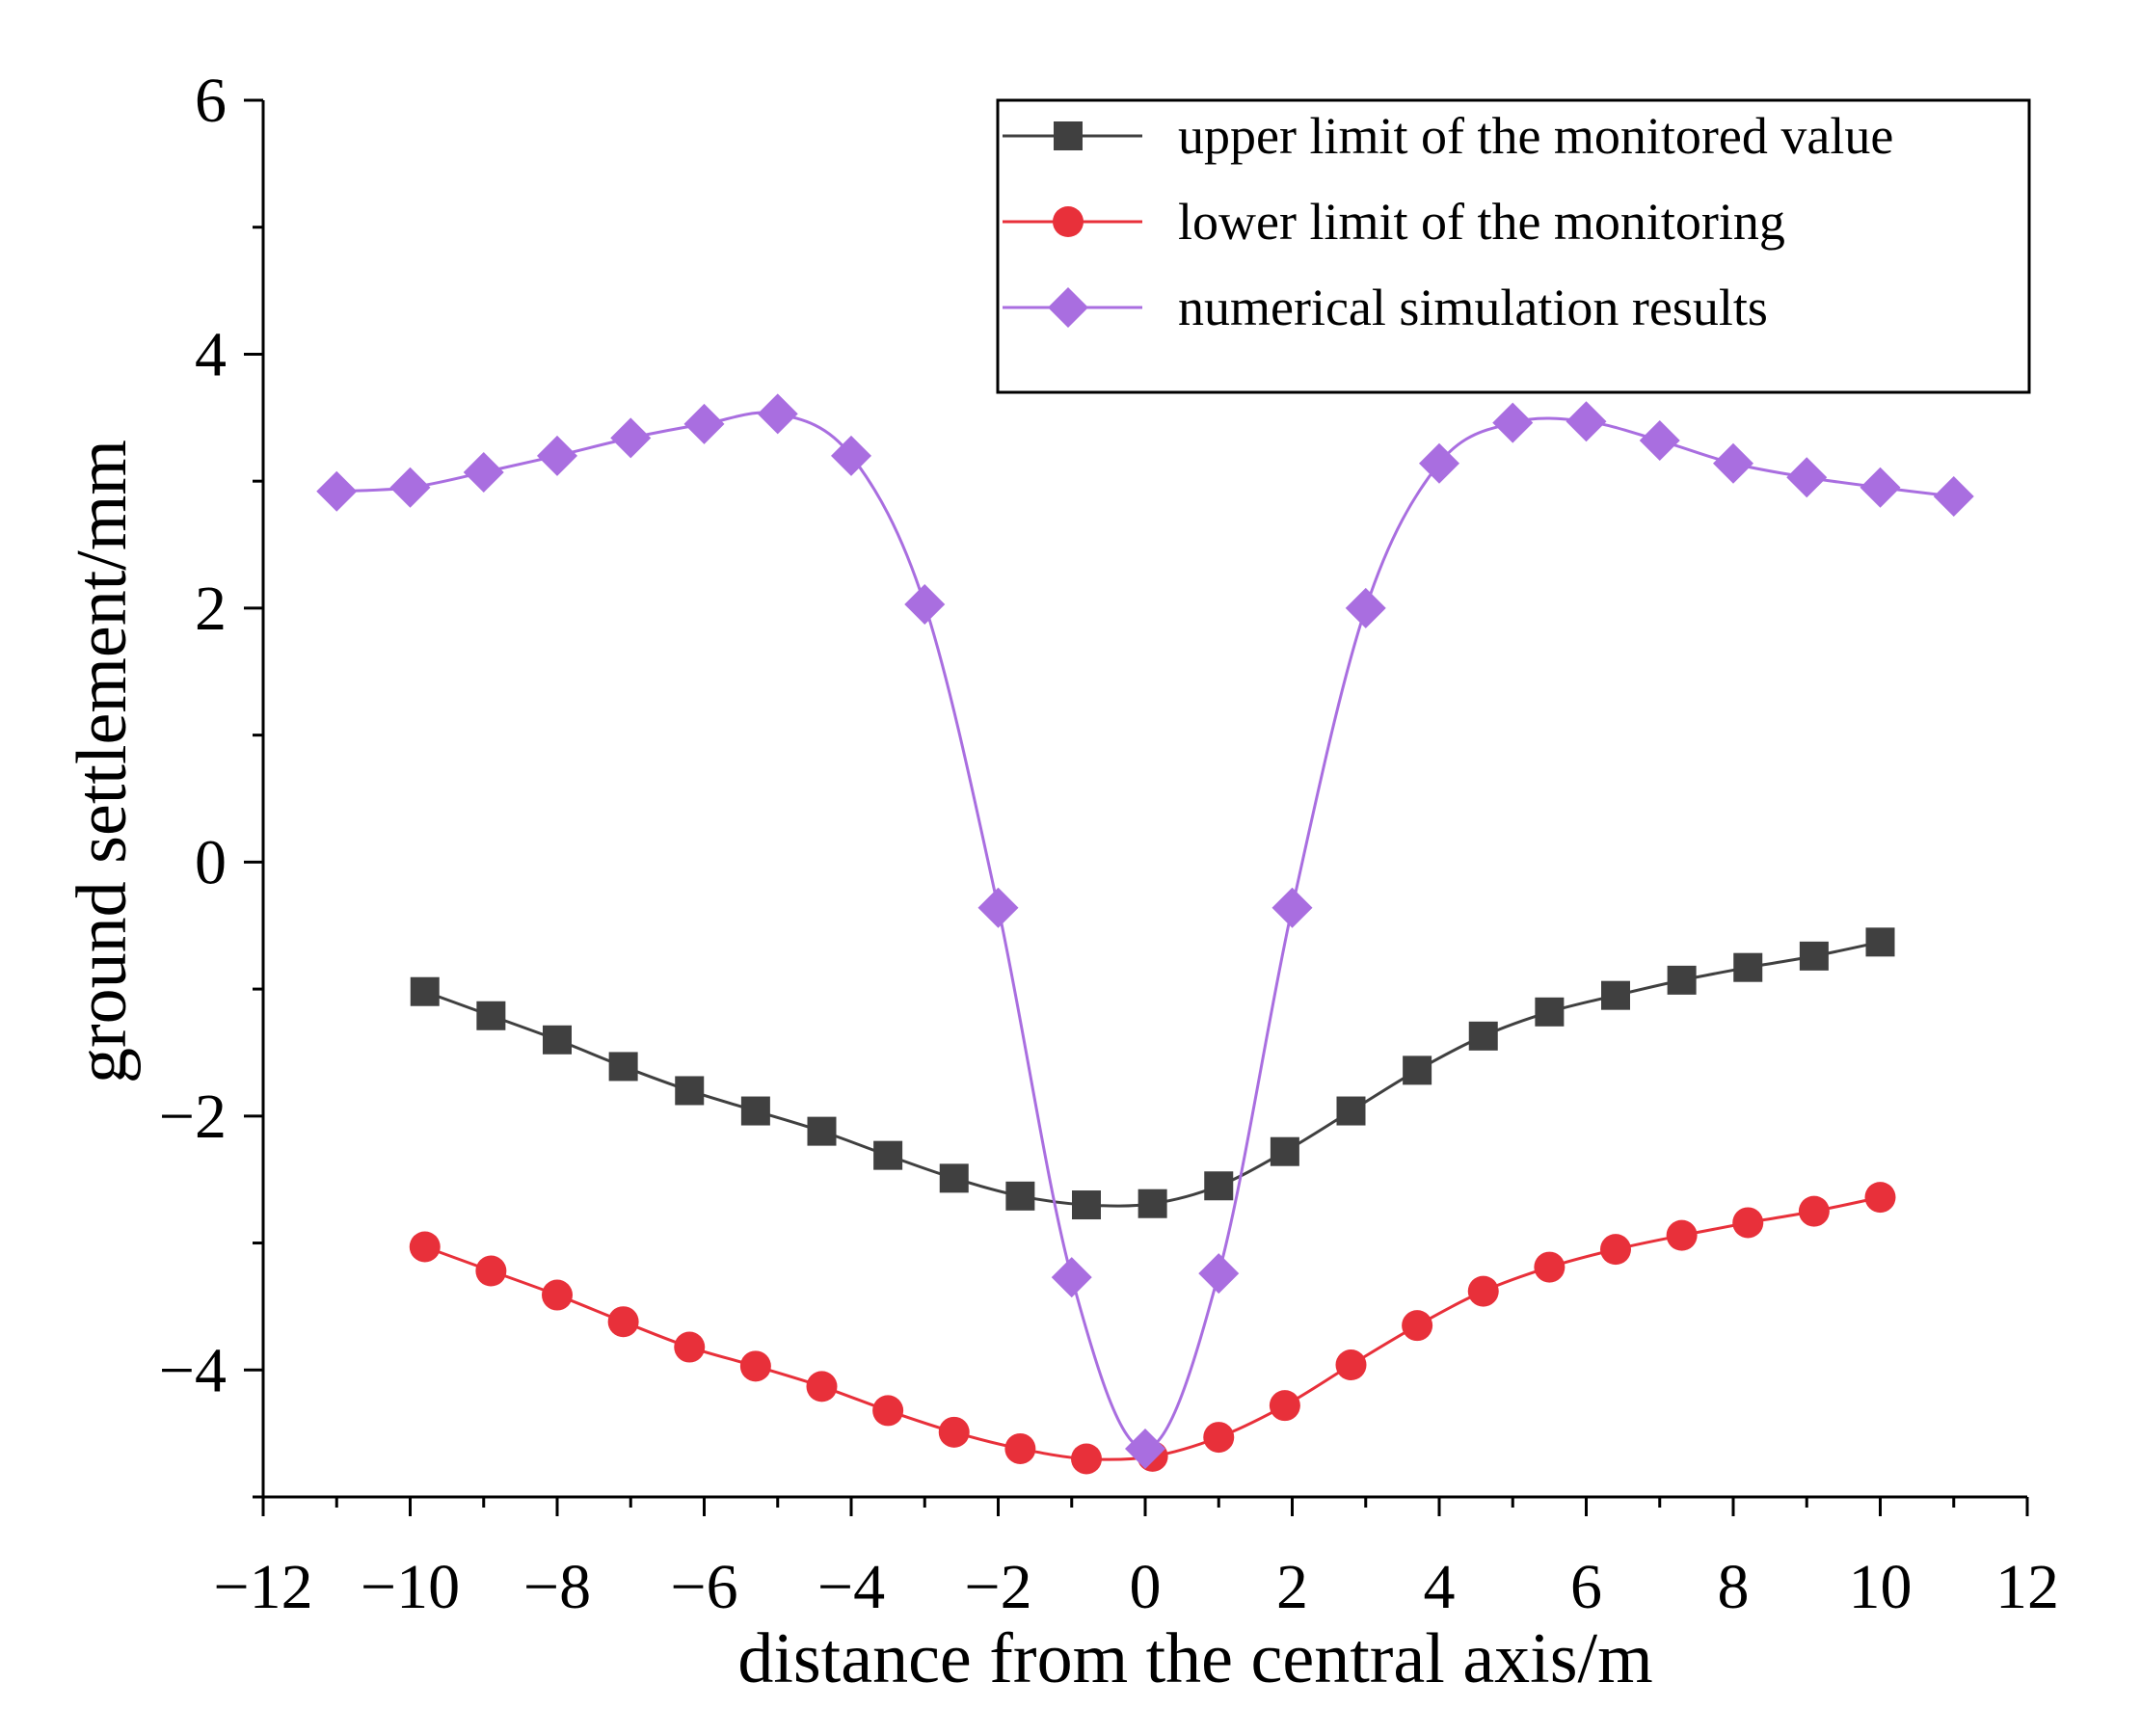  Describe the element at coordinates (1586, 1587) in the screenshot. I see `x-tick-label: 6` at that location.